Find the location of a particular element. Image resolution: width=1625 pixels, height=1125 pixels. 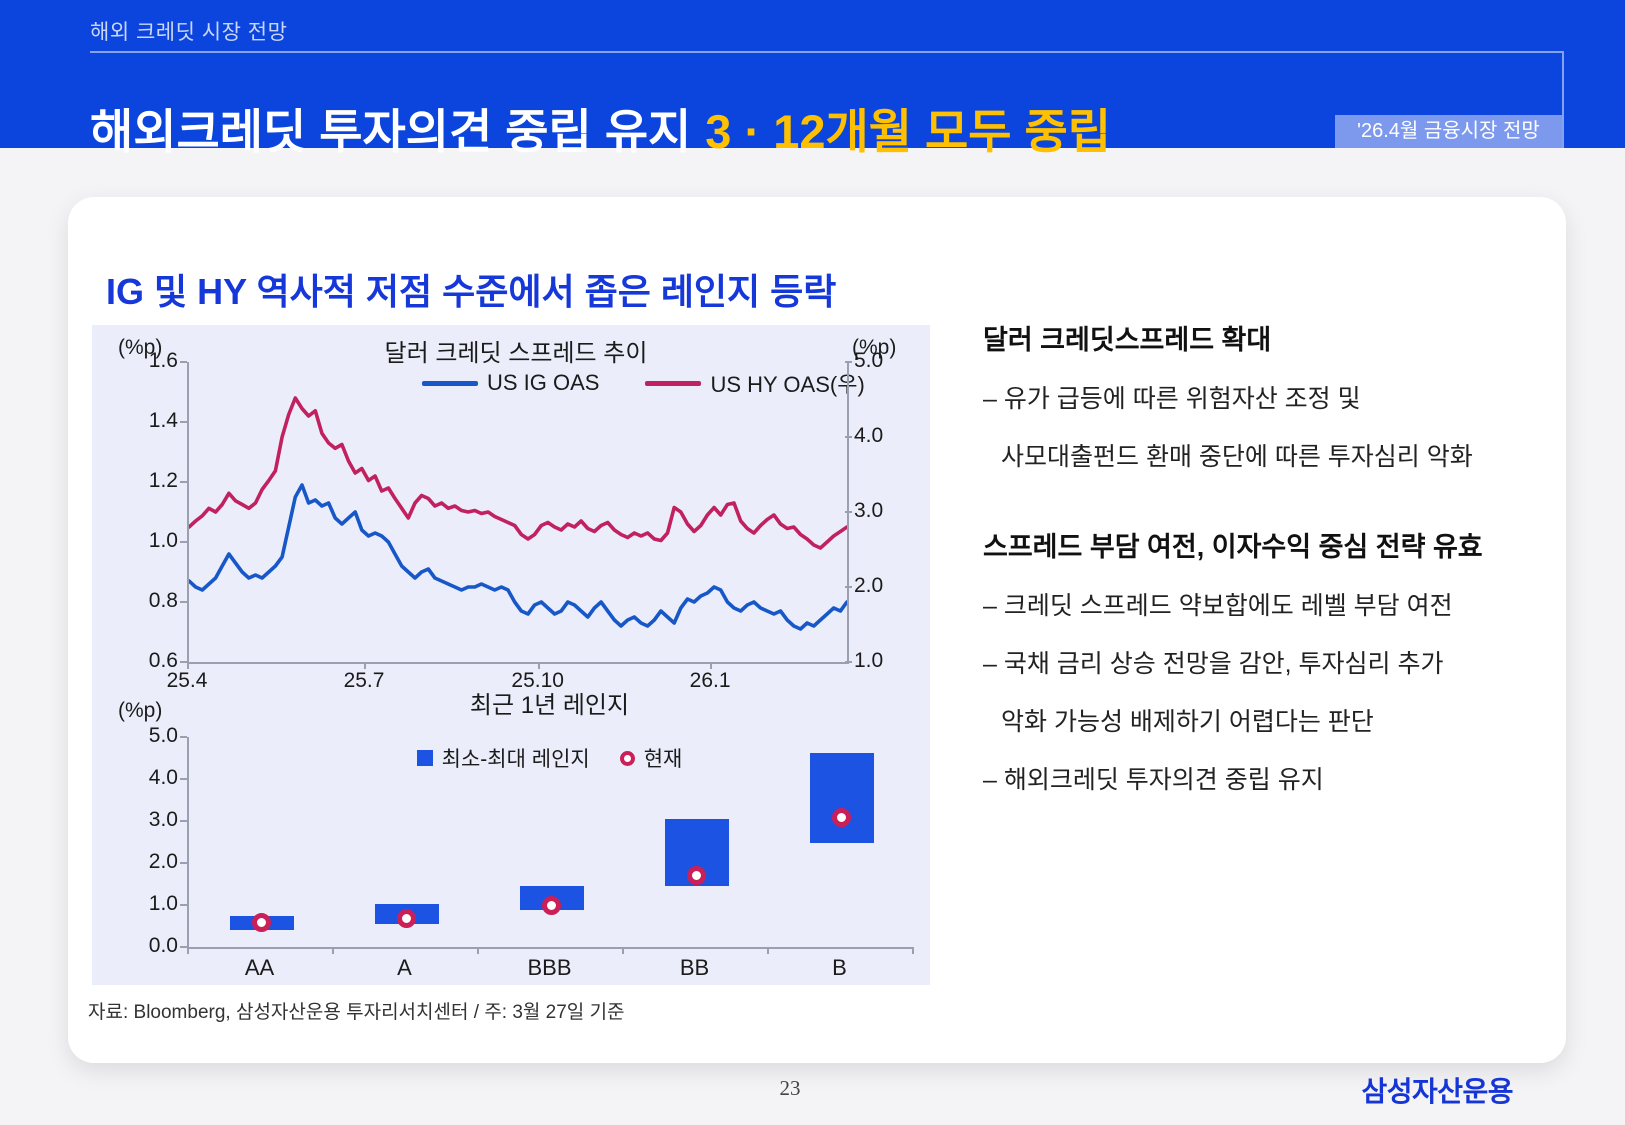

c1-x-tick-label: 25.7 is located at coordinates (364, 680).